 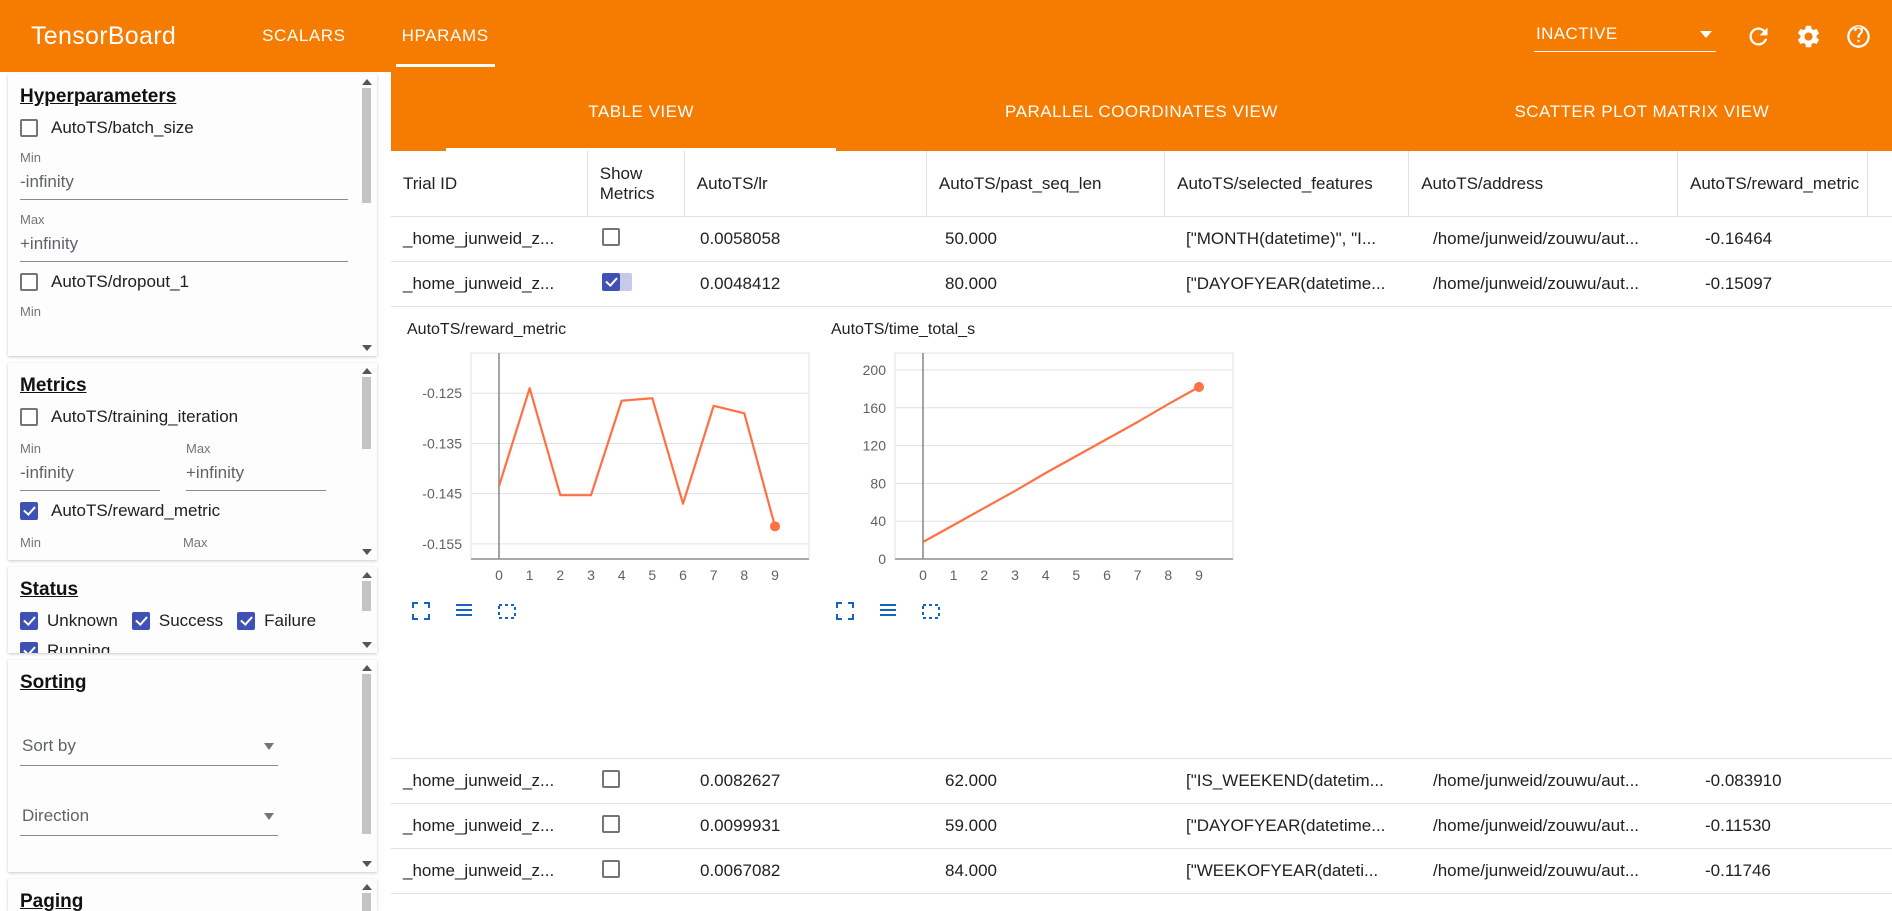 I want to click on chart-title: AutoTS/reward_metric, so click(x=487, y=329).